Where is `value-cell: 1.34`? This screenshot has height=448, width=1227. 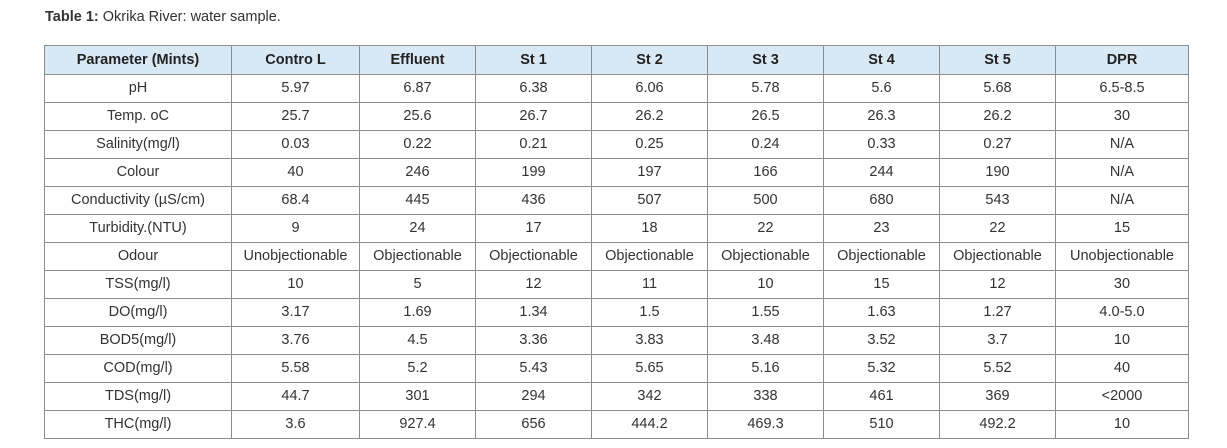
value-cell: 1.34 is located at coordinates (533, 312).